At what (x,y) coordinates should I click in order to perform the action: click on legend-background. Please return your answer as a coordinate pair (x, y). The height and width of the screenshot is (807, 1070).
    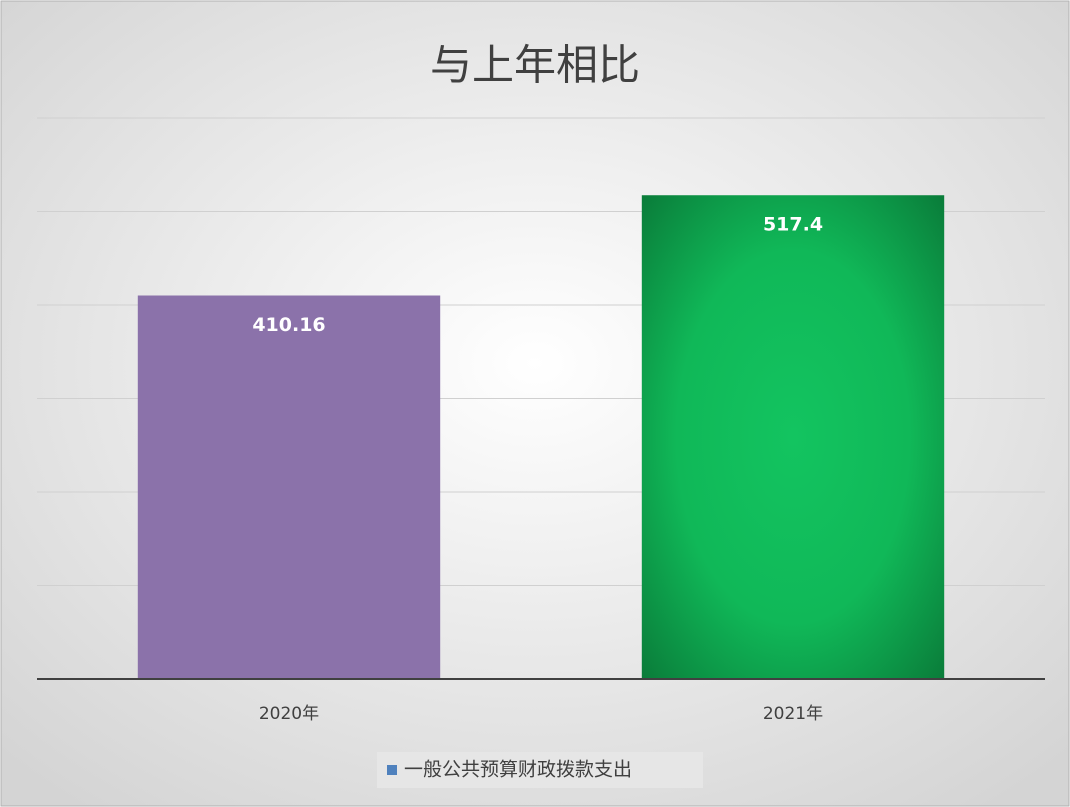
    Looking at the image, I should click on (540, 770).